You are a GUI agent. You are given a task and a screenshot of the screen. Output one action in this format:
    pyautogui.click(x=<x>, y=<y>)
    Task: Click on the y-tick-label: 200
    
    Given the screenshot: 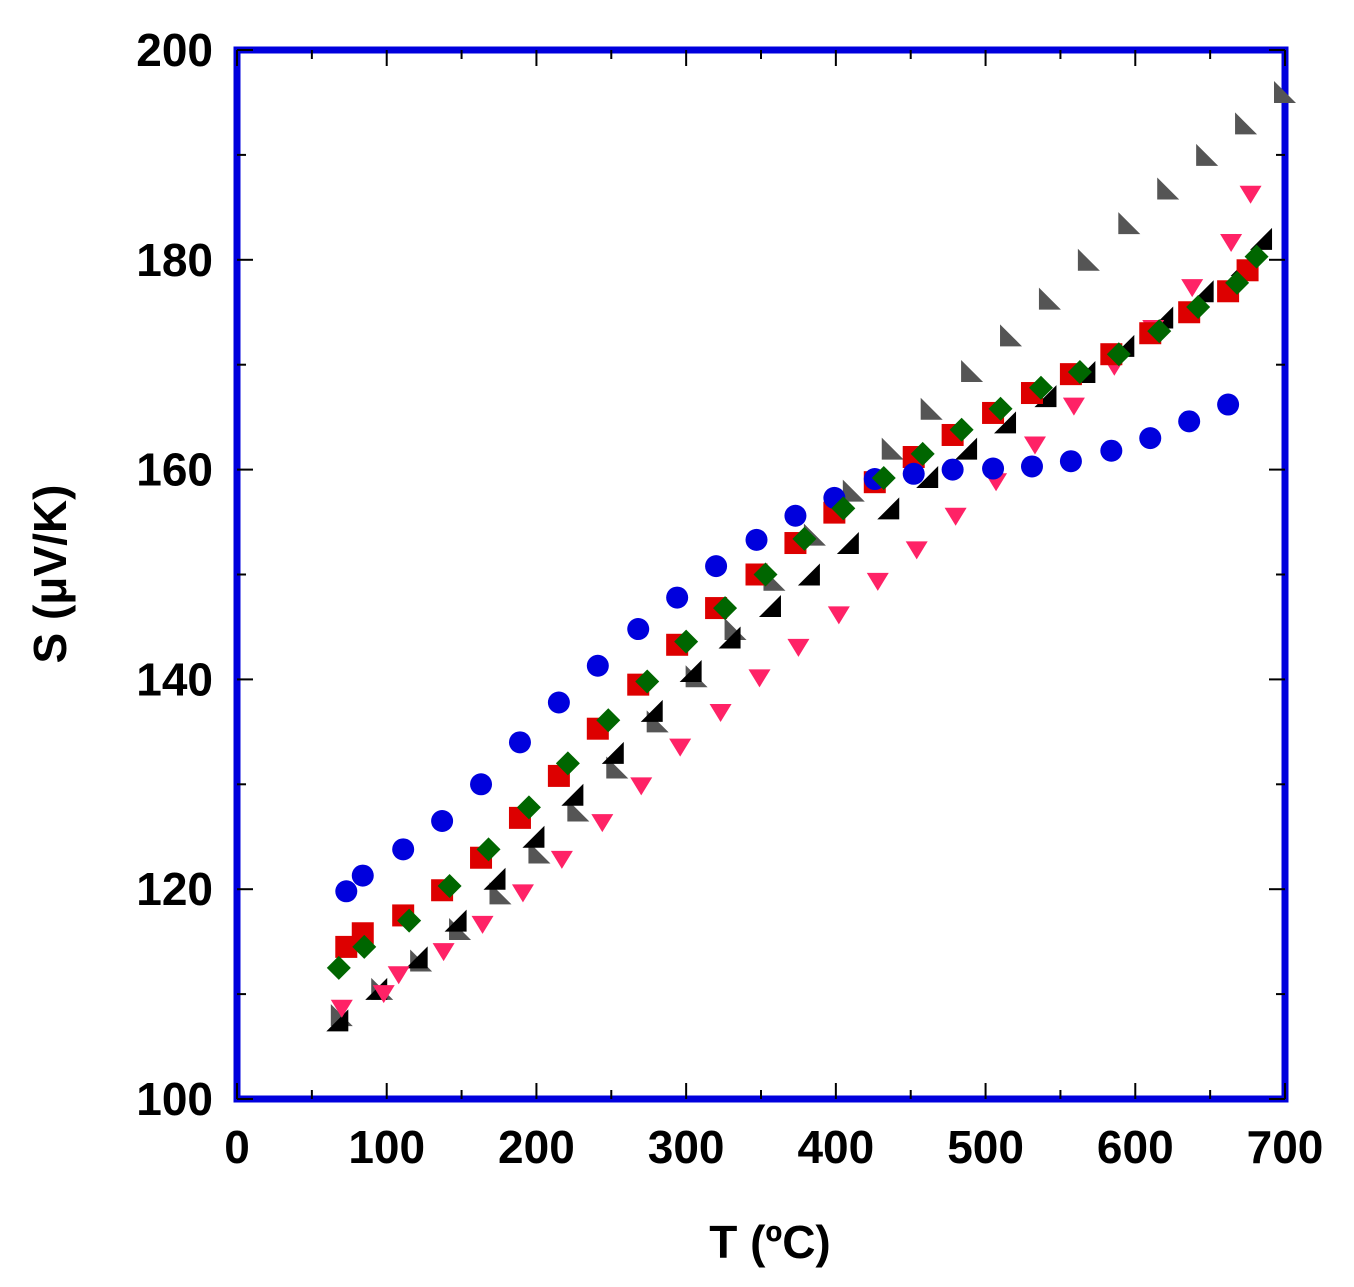 What is the action you would take?
    pyautogui.click(x=174, y=50)
    